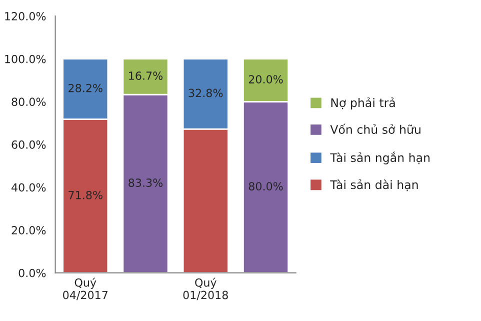  I want to click on data-label: 83.3%, so click(145, 182).